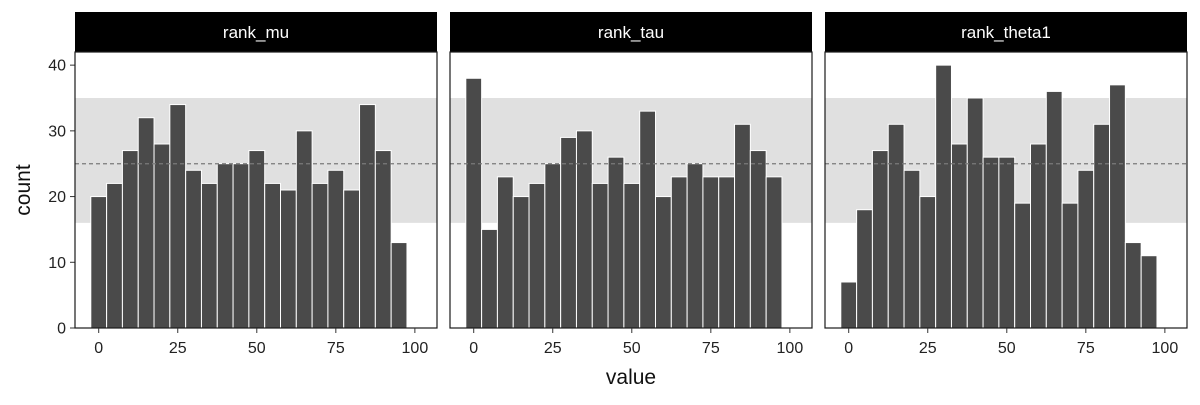  I want to click on strip-label: rank_theta1, so click(1006, 32).